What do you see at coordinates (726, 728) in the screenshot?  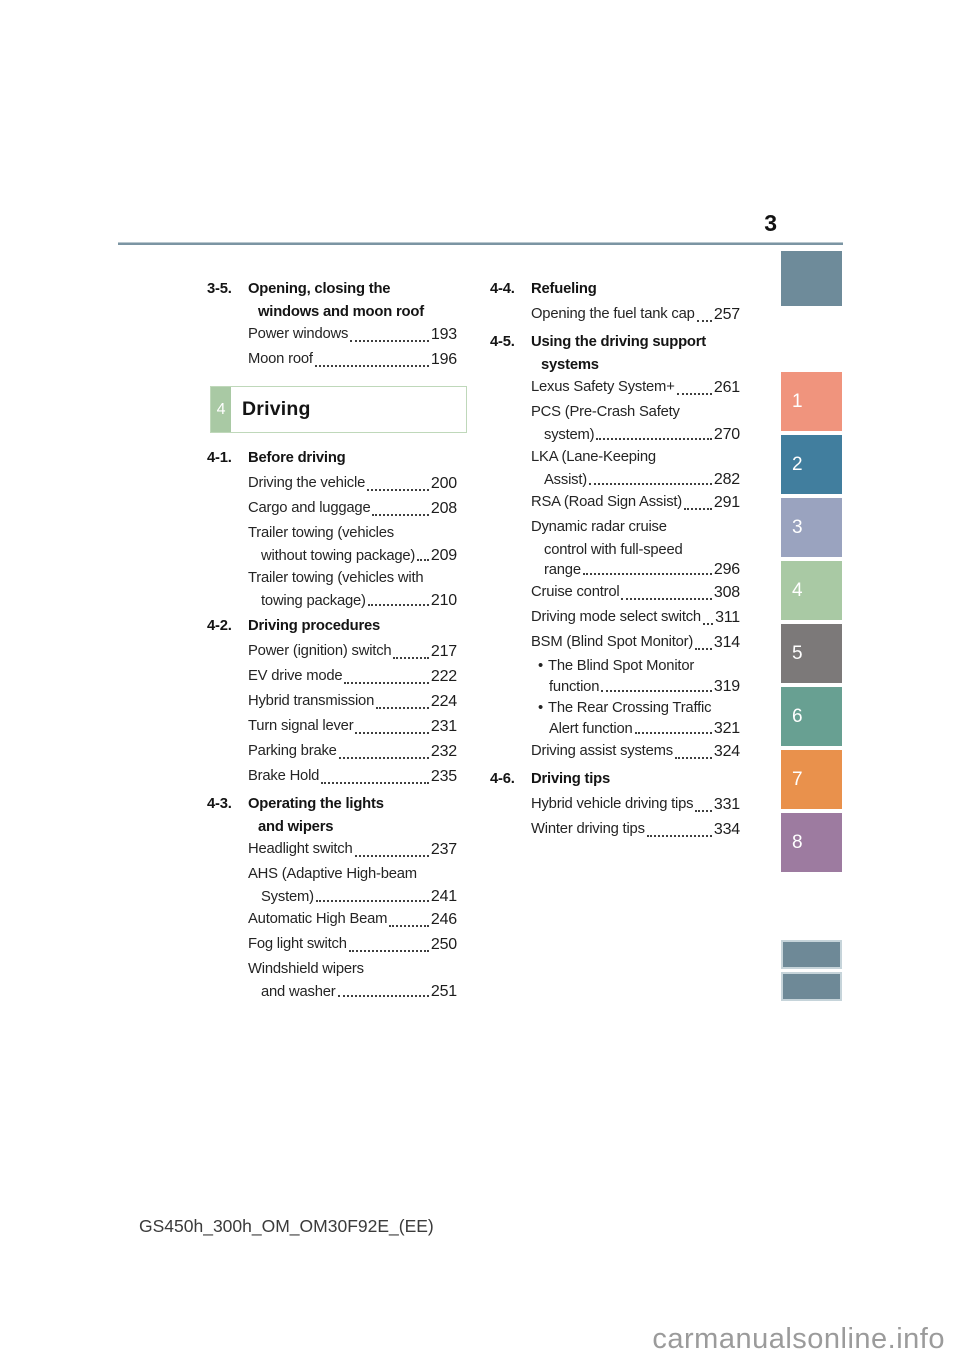 I see `toc-entry-page: 321` at bounding box center [726, 728].